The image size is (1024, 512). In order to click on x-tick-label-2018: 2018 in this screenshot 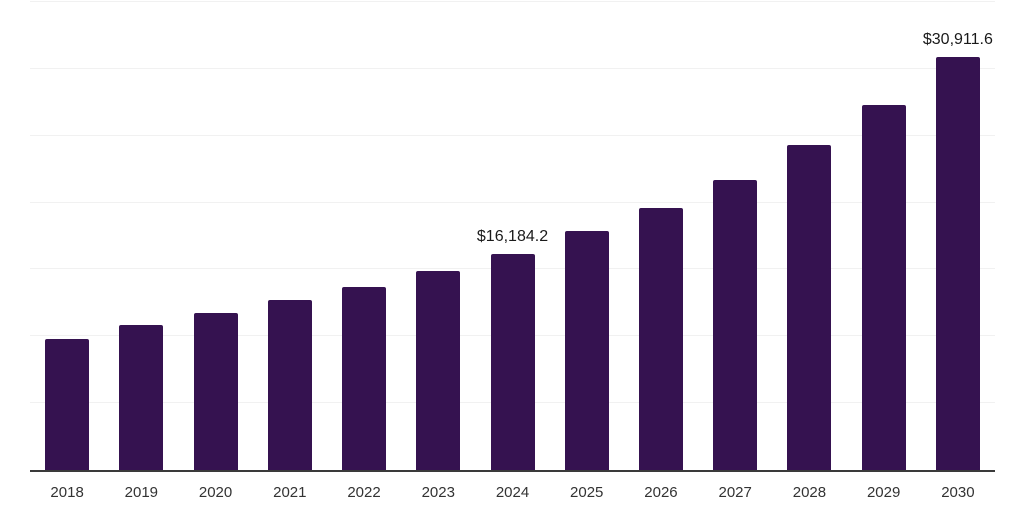, I will do `click(67, 492)`.